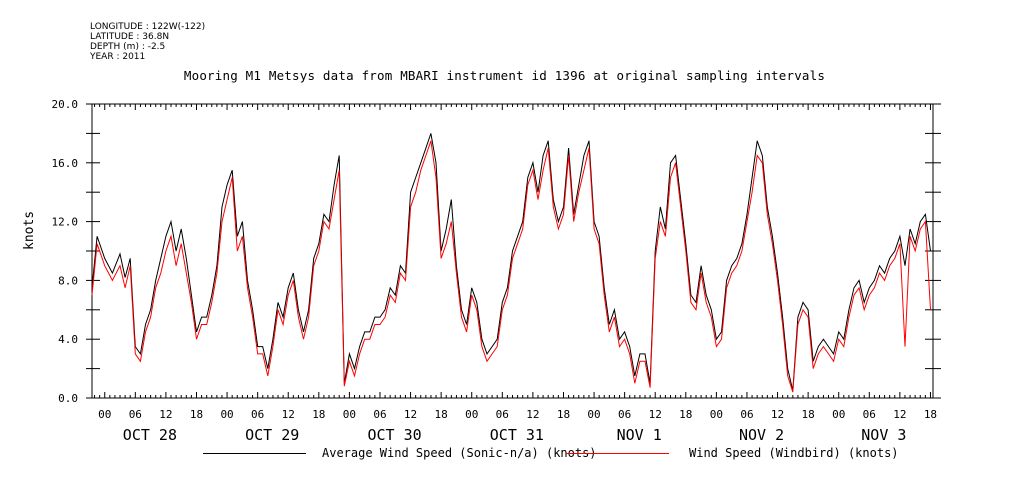 The width and height of the screenshot is (1009, 504). Describe the element at coordinates (65, 222) in the screenshot. I see `y-tick-label: 12.0` at that location.